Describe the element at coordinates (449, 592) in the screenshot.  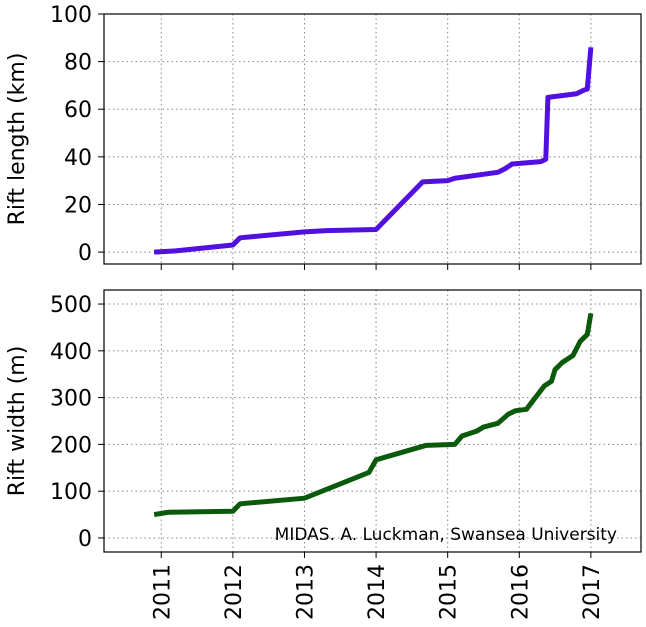
I see `x-tick-label: 2015` at that location.